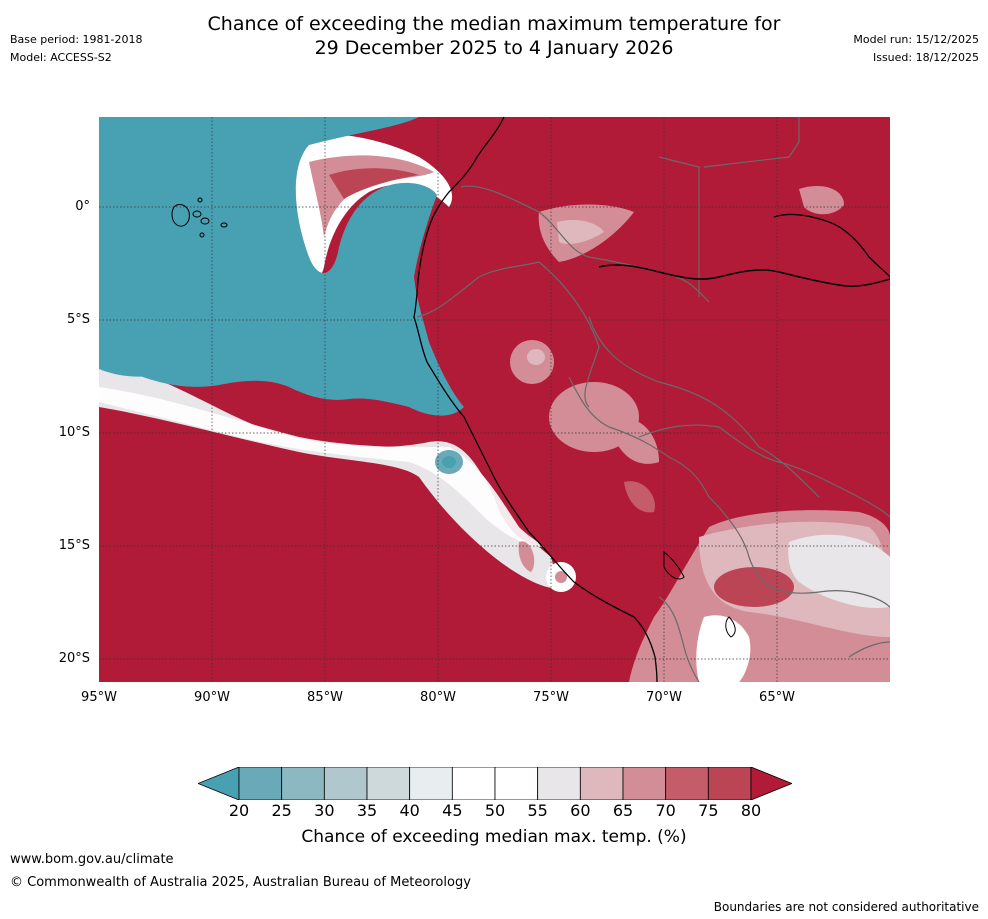 The image size is (988, 919). I want to click on lon-label-2: 85°W, so click(325, 697).